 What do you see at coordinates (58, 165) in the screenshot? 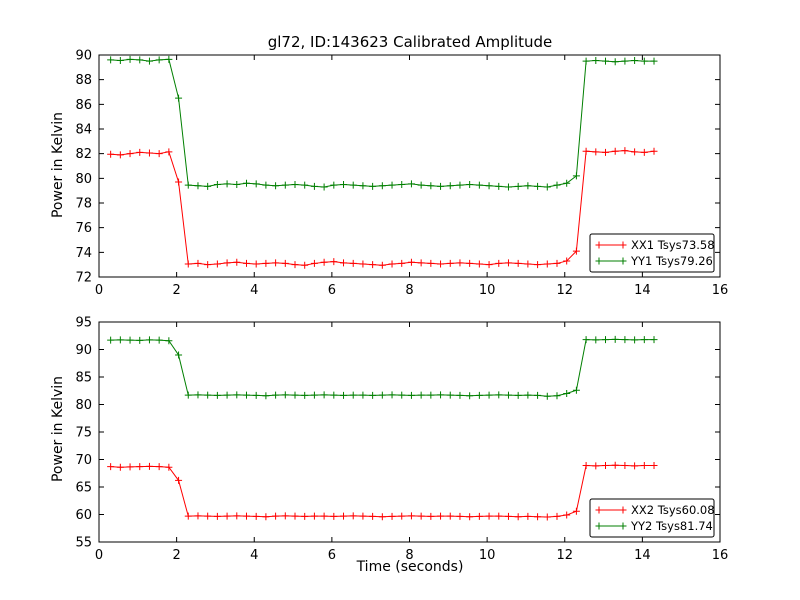
I see `top-y-axis-label: Power in Kelvin` at bounding box center [58, 165].